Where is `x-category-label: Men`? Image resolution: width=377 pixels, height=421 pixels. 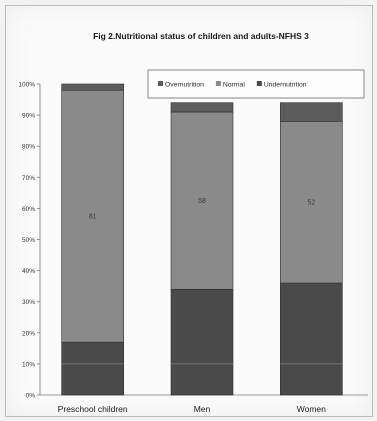
x-category-label: Men is located at coordinates (202, 409).